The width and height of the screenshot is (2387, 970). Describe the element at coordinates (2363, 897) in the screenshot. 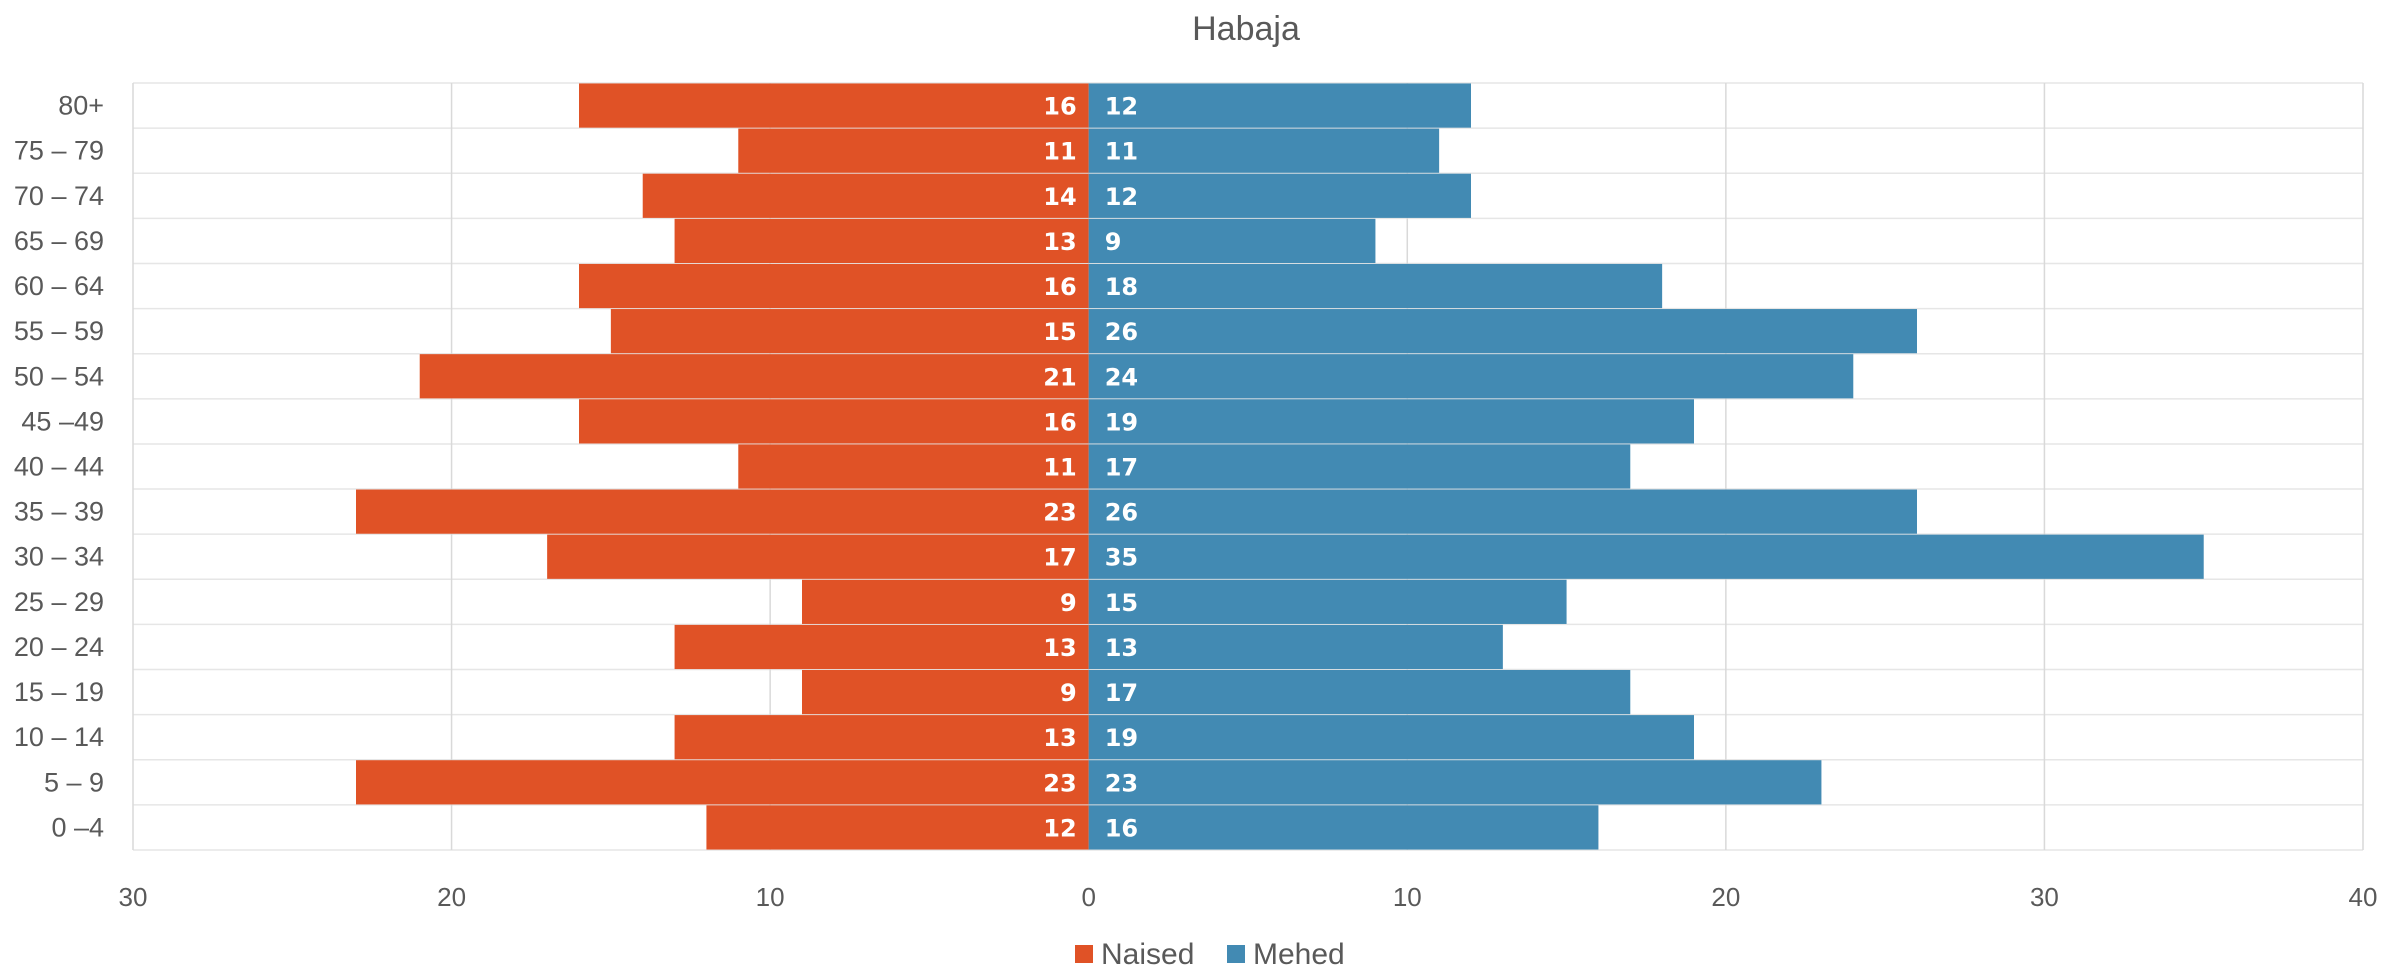

I see `x-tick-label: 40` at that location.